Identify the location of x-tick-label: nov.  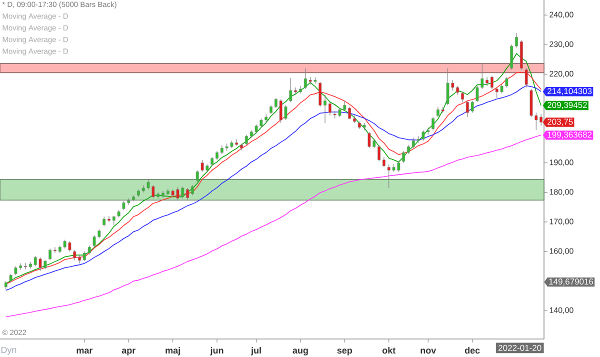
(428, 351).